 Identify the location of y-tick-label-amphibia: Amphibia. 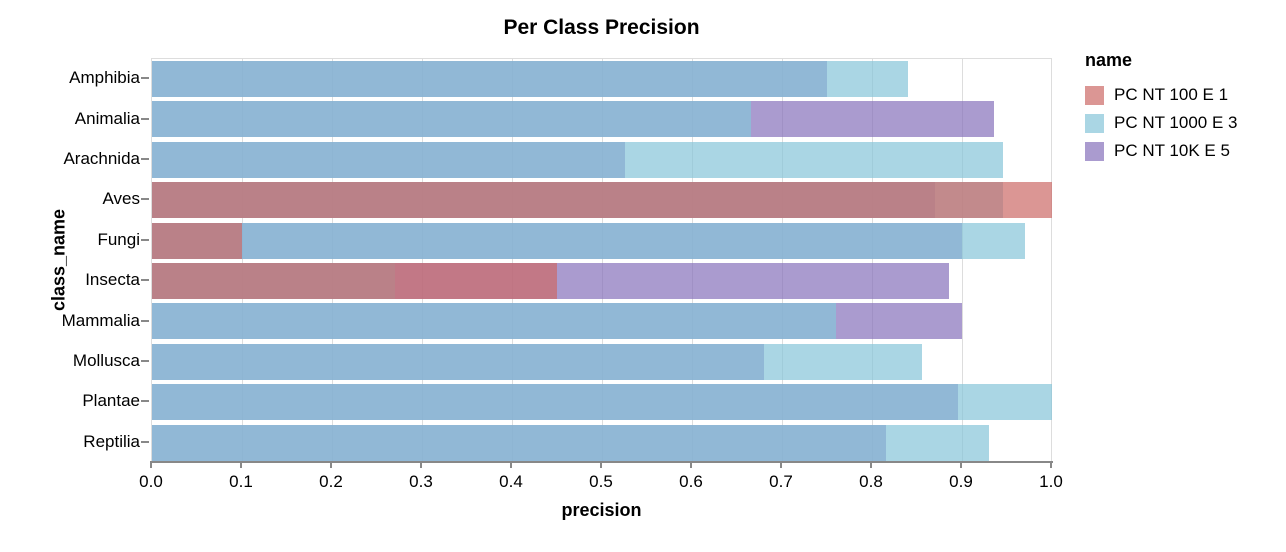
(104, 78).